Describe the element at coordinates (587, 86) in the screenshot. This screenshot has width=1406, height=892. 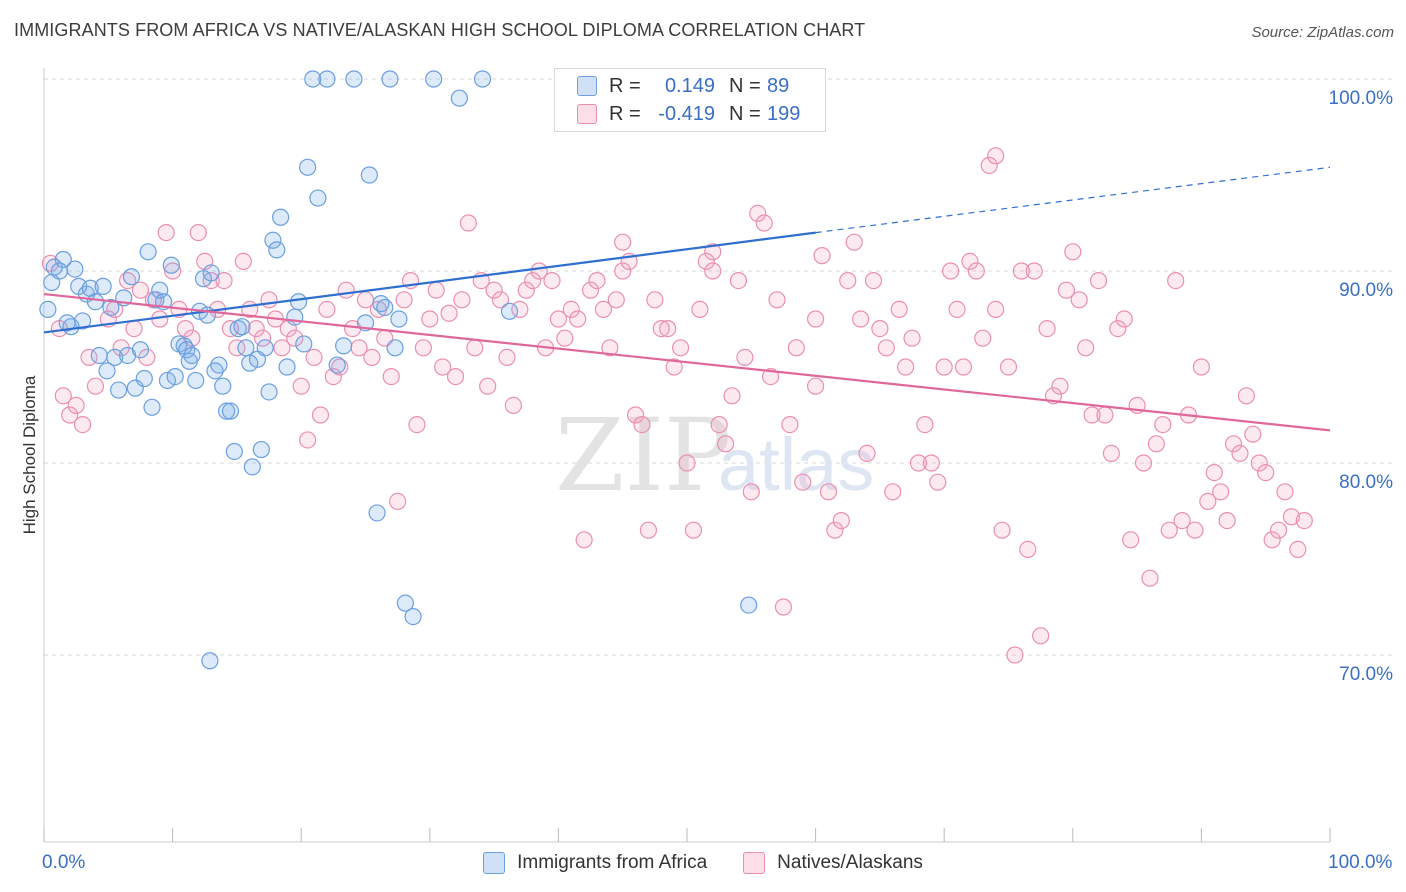
I see `legend-swatch-blue` at that location.